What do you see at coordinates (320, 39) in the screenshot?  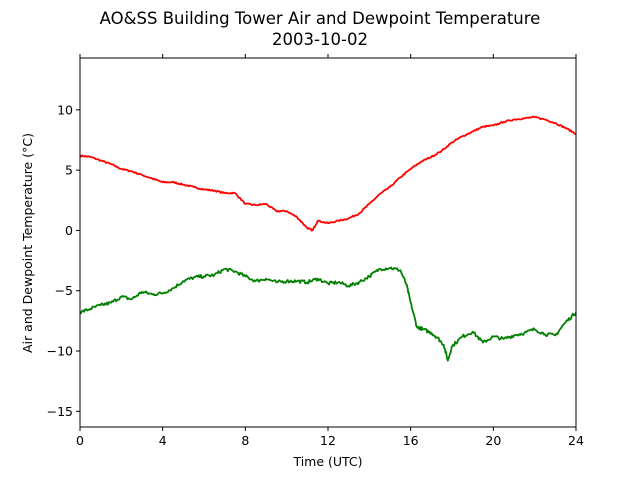 I see `chart-subtitle: 2003-10-02` at bounding box center [320, 39].